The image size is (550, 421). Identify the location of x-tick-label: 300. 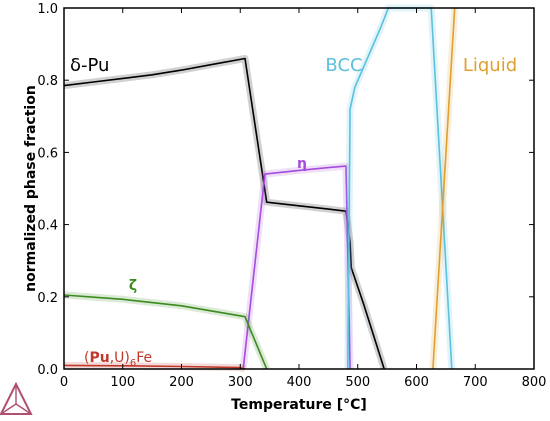
(240, 382).